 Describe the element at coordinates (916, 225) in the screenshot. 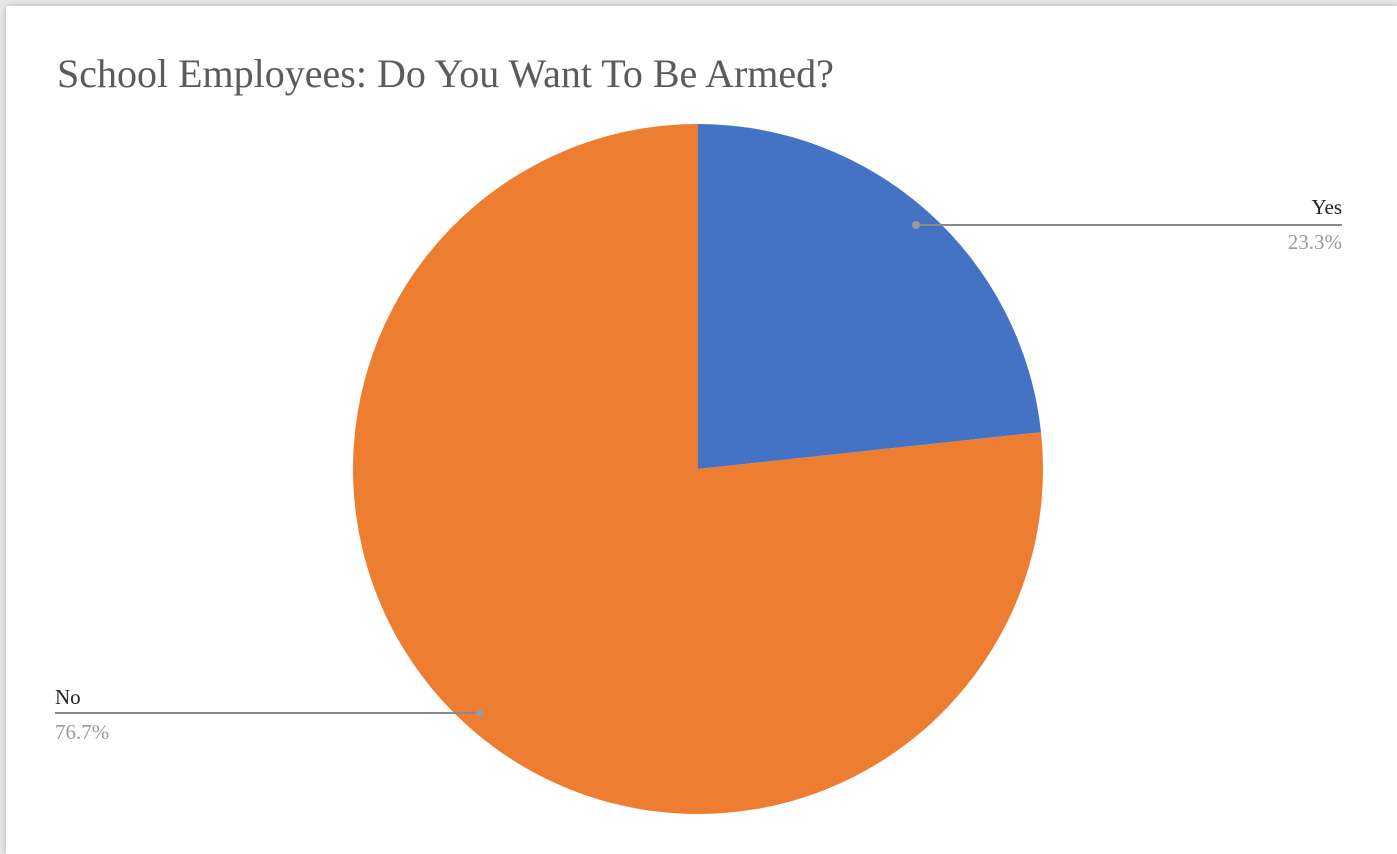

I see `leader-dot-yes` at that location.